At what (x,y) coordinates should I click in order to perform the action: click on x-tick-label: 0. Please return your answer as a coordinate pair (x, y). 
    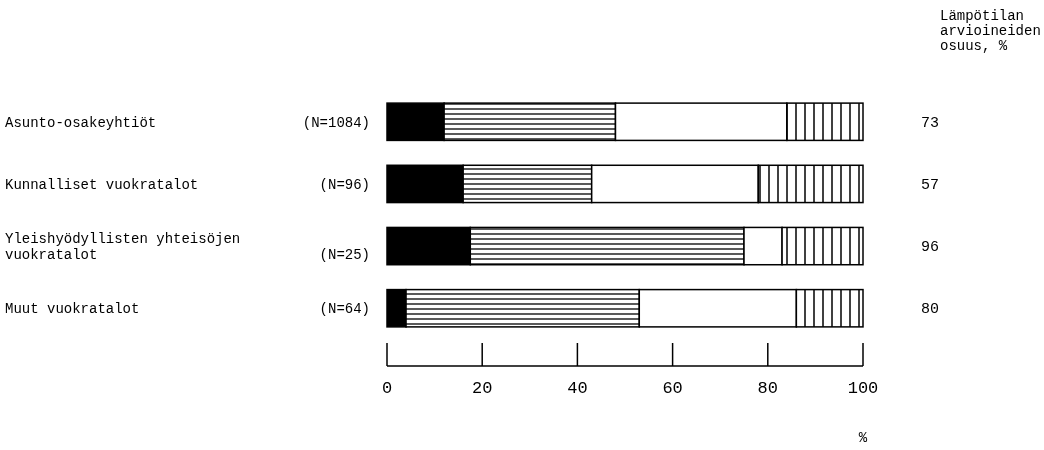
    Looking at the image, I should click on (387, 388).